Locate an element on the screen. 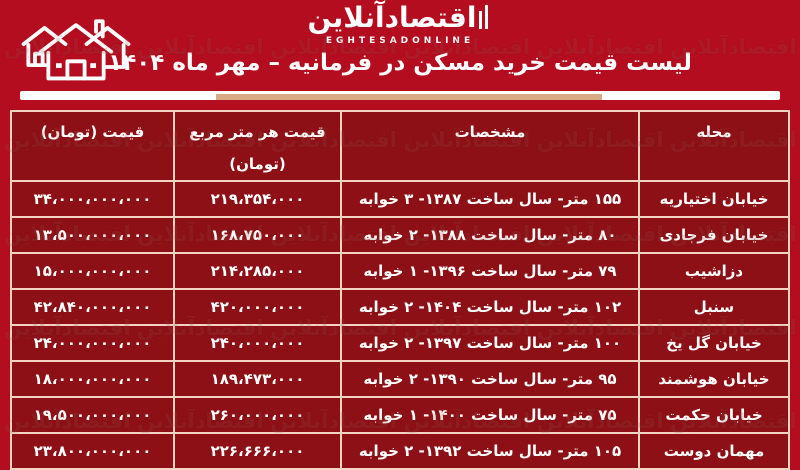 Image resolution: width=800 pixels, height=470 pixels. houses-icon is located at coordinates (76, 50).